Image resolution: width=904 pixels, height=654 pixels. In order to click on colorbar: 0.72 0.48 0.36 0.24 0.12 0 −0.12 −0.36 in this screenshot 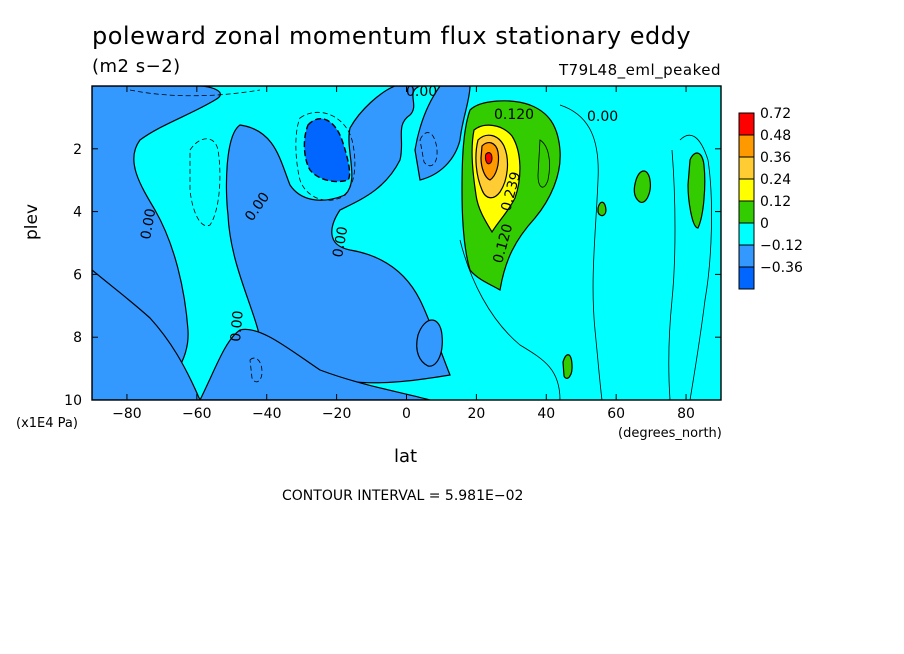, I will do `click(770, 198)`.